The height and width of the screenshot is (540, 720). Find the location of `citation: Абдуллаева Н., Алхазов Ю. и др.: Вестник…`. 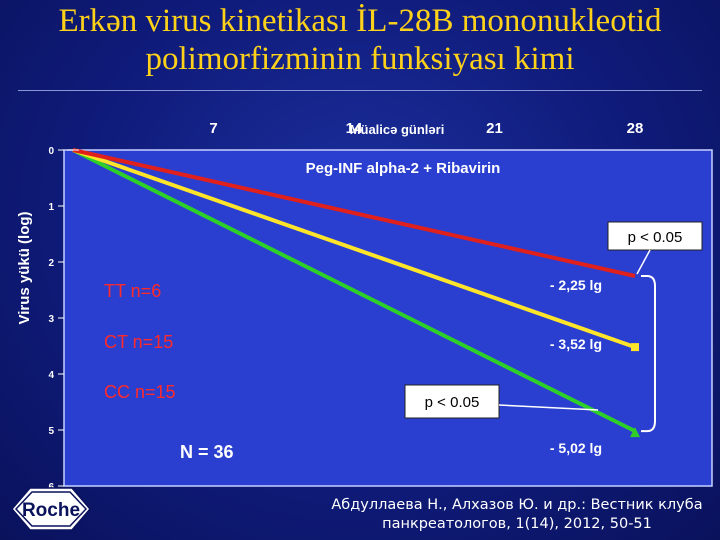

citation: Абдуллаева Н., Алхазов Ю. и др.: Вестник… is located at coordinates (517, 515).